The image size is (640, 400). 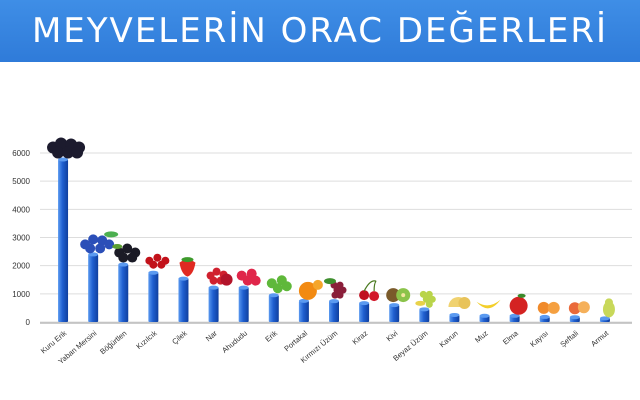 I want to click on x-tick-label: Kavun, so click(x=449, y=339).